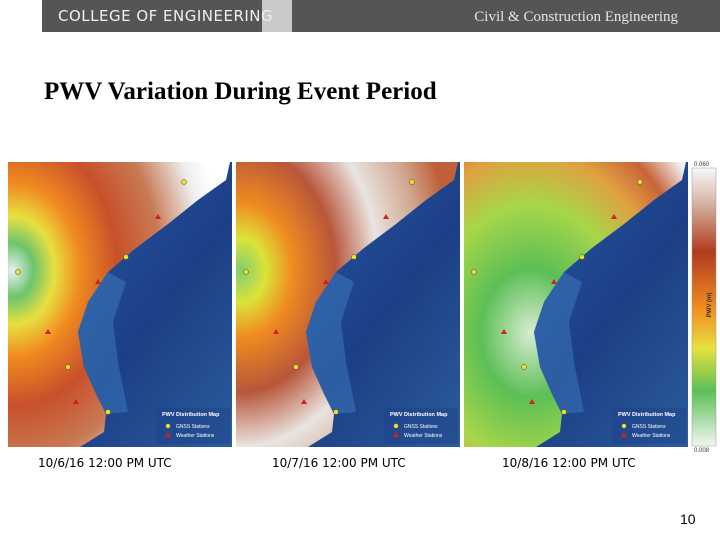 This screenshot has height=540, width=720. Describe the element at coordinates (105, 463) in the screenshot. I see `map-caption: 10/6/16 12:00 PM UTC` at that location.